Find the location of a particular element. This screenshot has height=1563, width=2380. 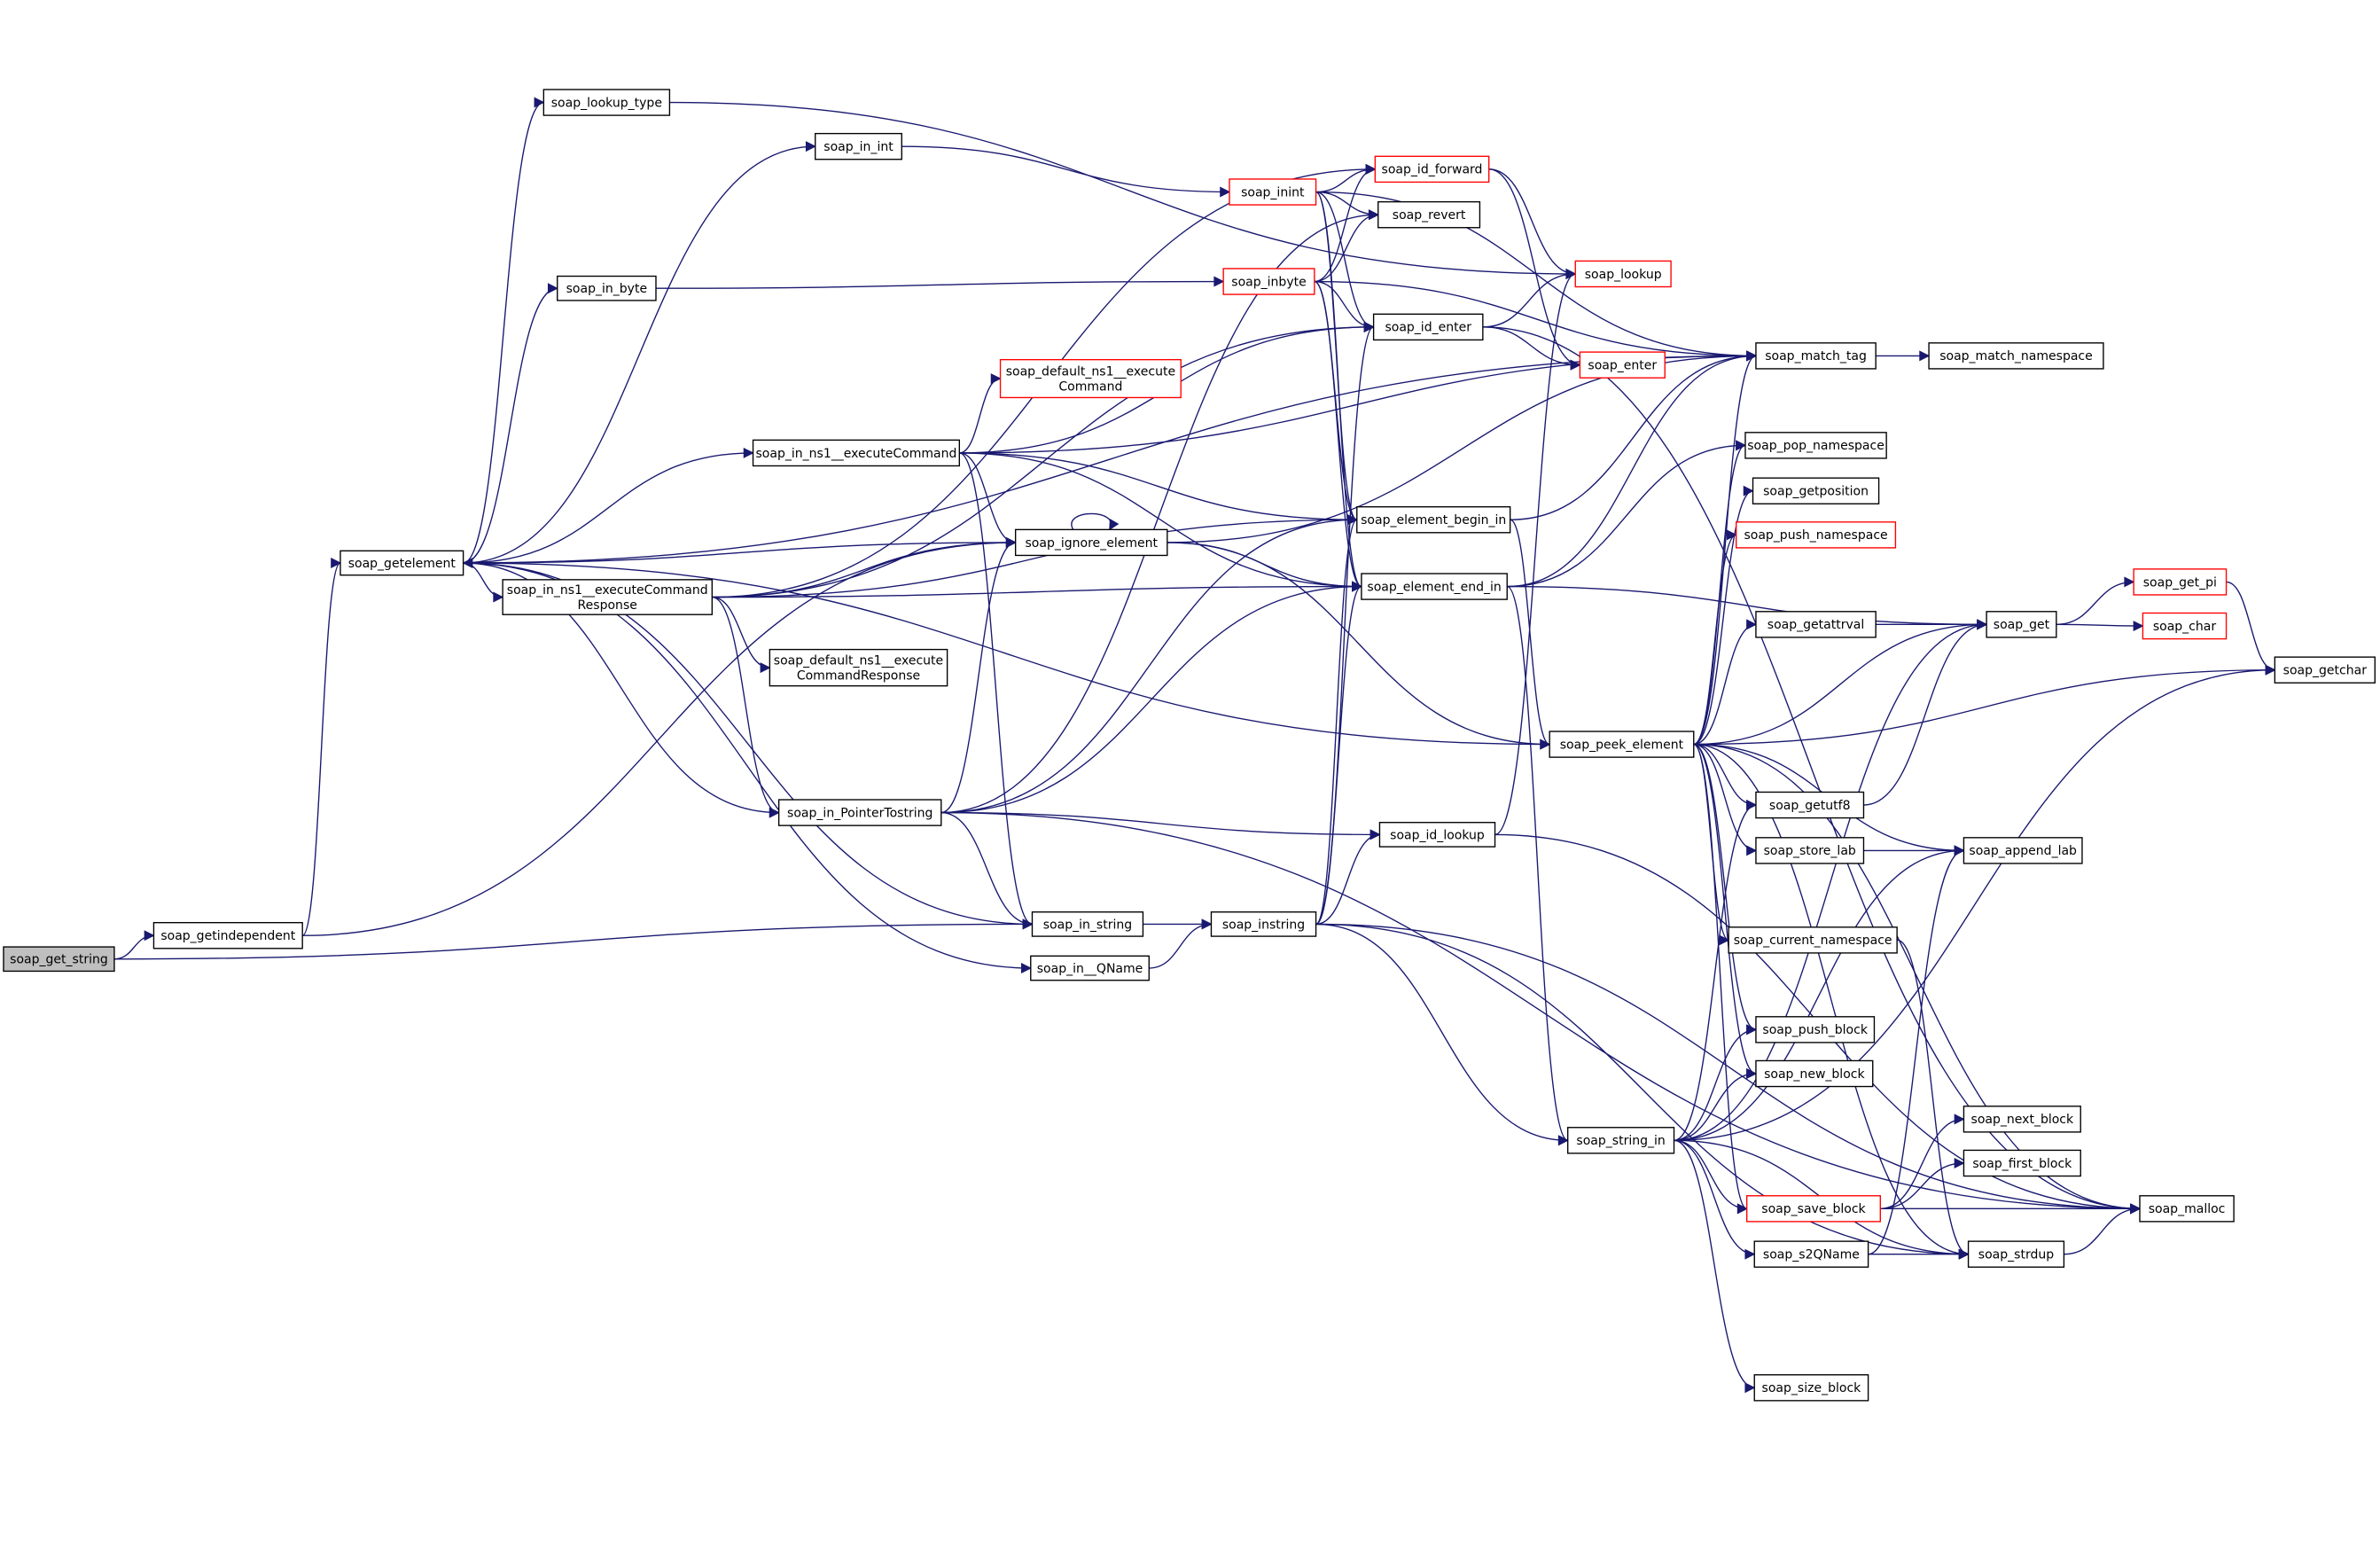

node-soap-lookup-type: soap_lookup_type is located at coordinates (606, 102).